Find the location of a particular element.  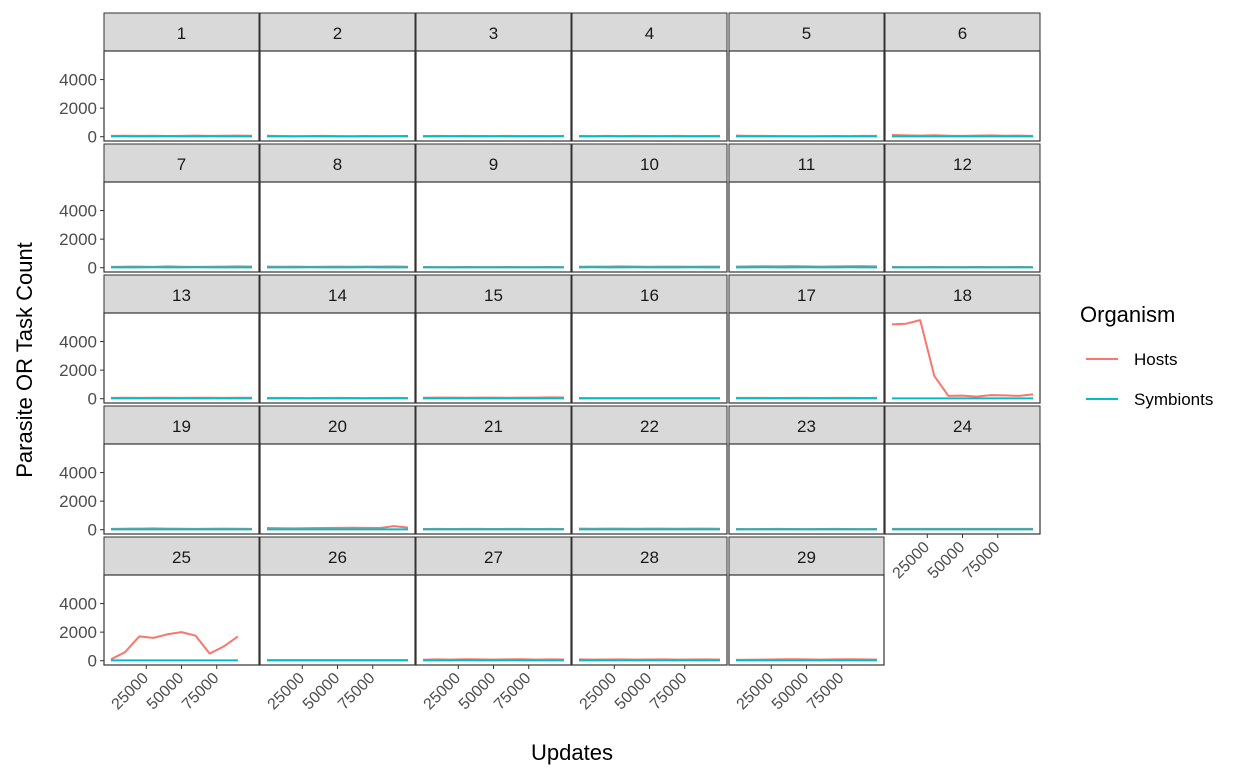

facet-strip-label: 22 is located at coordinates (649, 426).